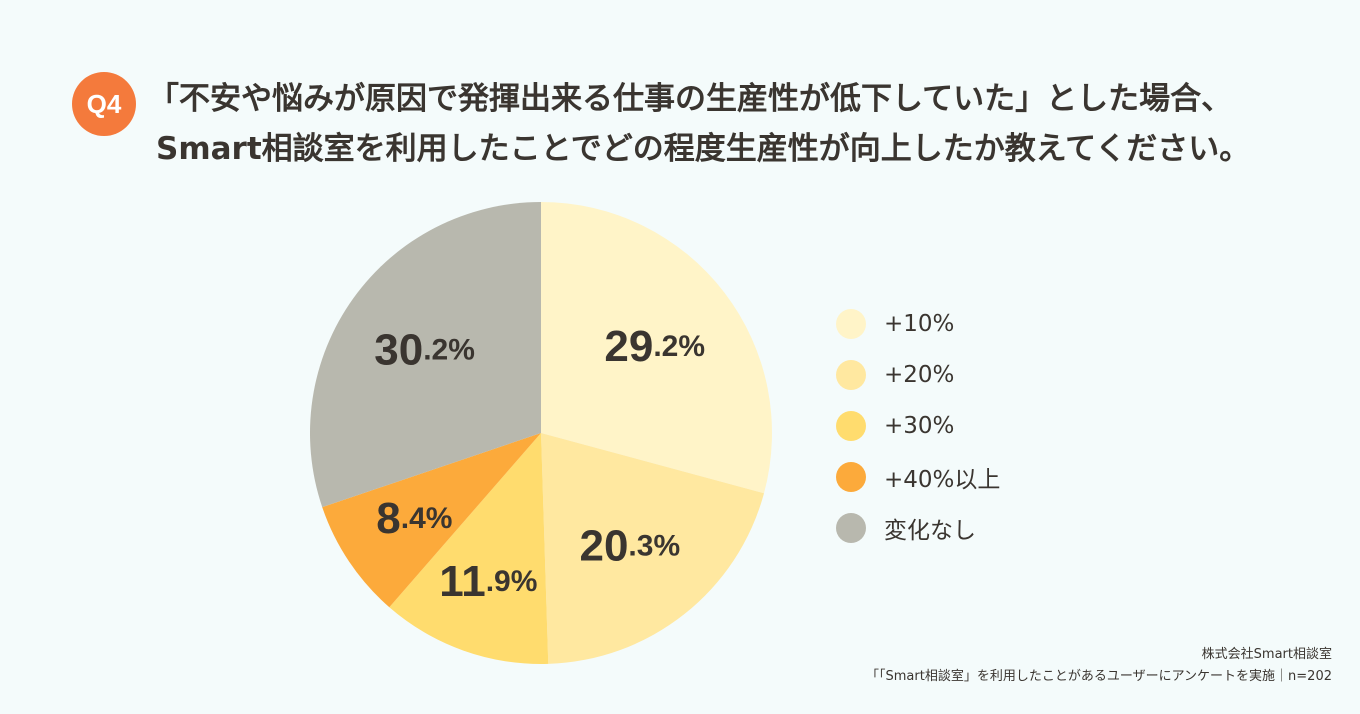 Image resolution: width=1360 pixels, height=714 pixels. Describe the element at coordinates (703, 149) in the screenshot. I see `question-title-line2: Smart相談室を利用したことでどの程度生産性が向上したか教えてください。` at that location.